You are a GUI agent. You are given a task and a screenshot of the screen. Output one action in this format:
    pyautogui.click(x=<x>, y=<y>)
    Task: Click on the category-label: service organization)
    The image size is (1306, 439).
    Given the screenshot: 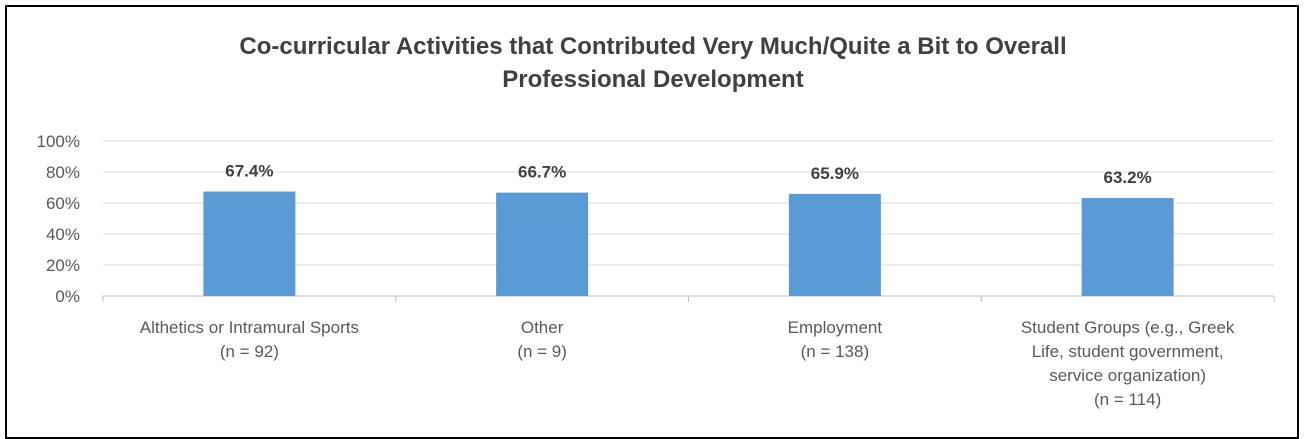 What is the action you would take?
    pyautogui.click(x=1127, y=375)
    